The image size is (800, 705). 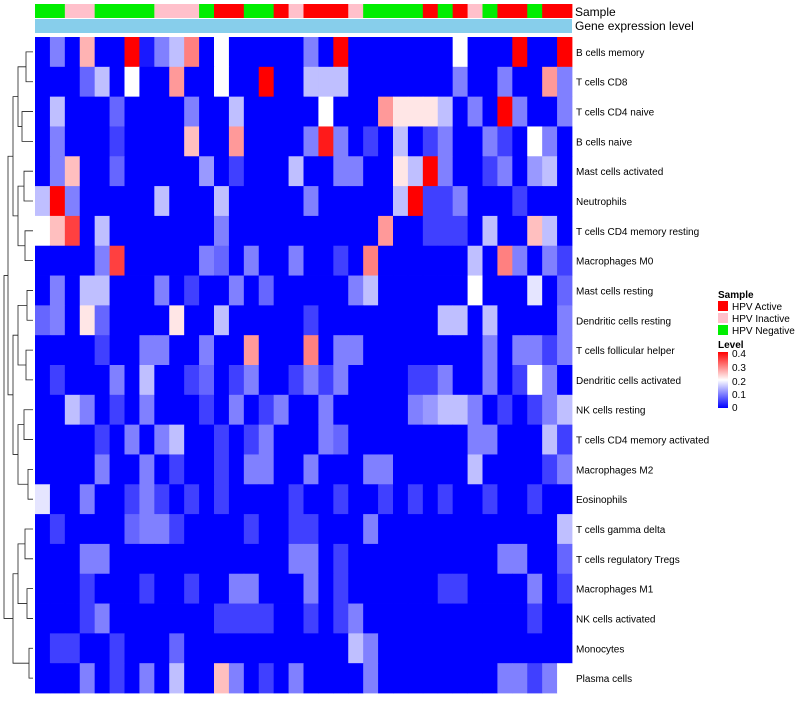 What do you see at coordinates (723, 330) in the screenshot?
I see `legend-swatch-hpv-negative` at bounding box center [723, 330].